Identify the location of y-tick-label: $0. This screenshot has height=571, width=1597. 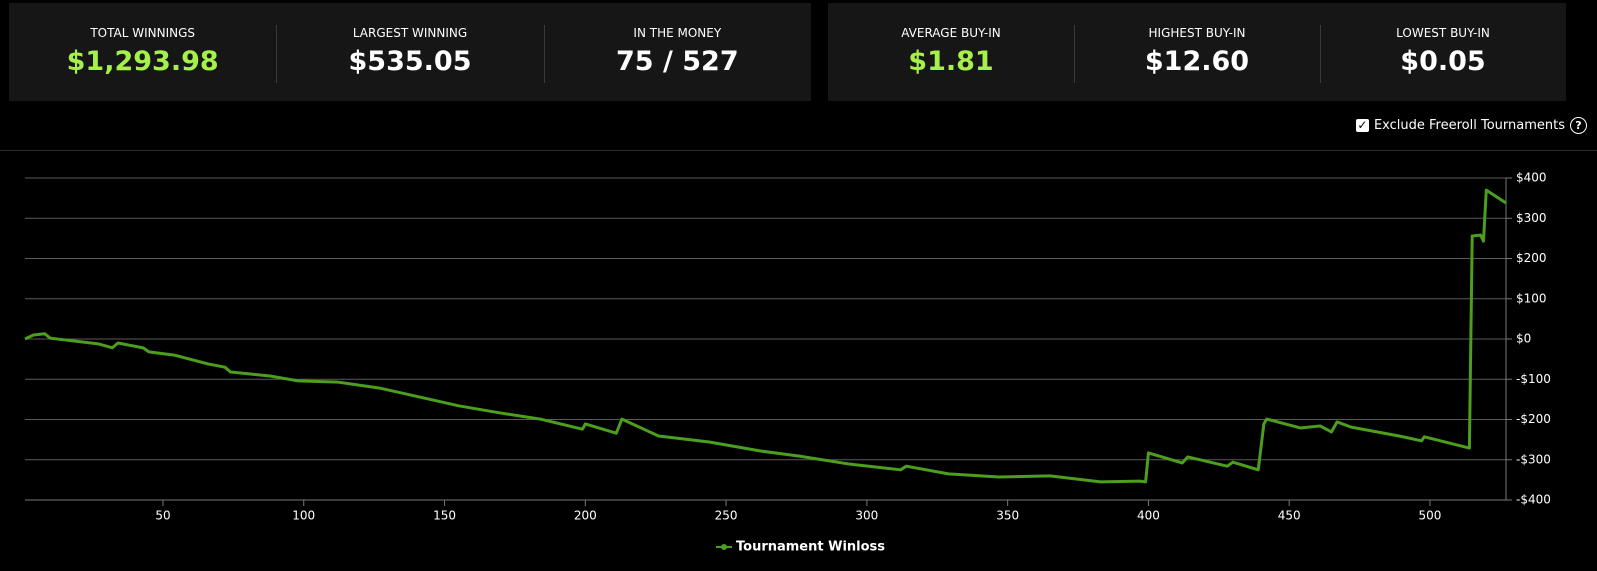
(1523, 339).